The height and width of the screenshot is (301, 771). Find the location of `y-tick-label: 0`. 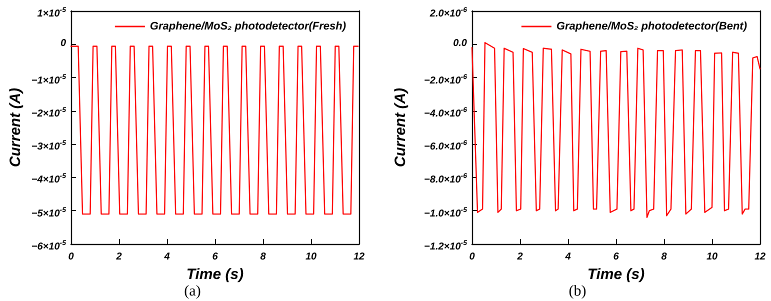

y-tick-label: 0 is located at coordinates (63, 44).